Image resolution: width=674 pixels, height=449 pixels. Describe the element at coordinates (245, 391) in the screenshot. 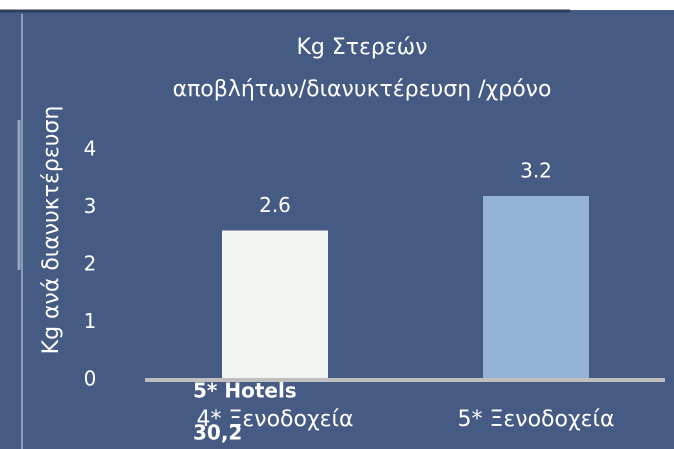

I see `annotation: 5* Hotels` at that location.